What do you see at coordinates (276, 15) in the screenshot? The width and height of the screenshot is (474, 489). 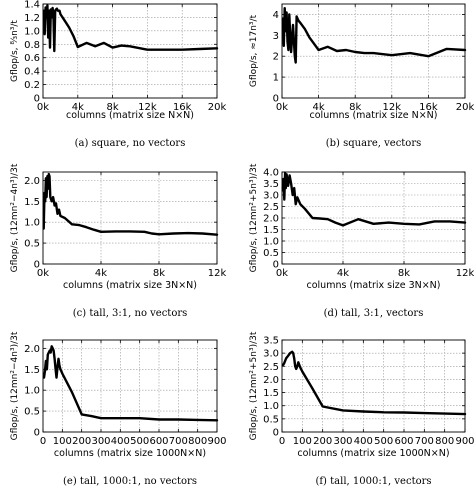 I see `y-tick-label: 4` at bounding box center [276, 15].